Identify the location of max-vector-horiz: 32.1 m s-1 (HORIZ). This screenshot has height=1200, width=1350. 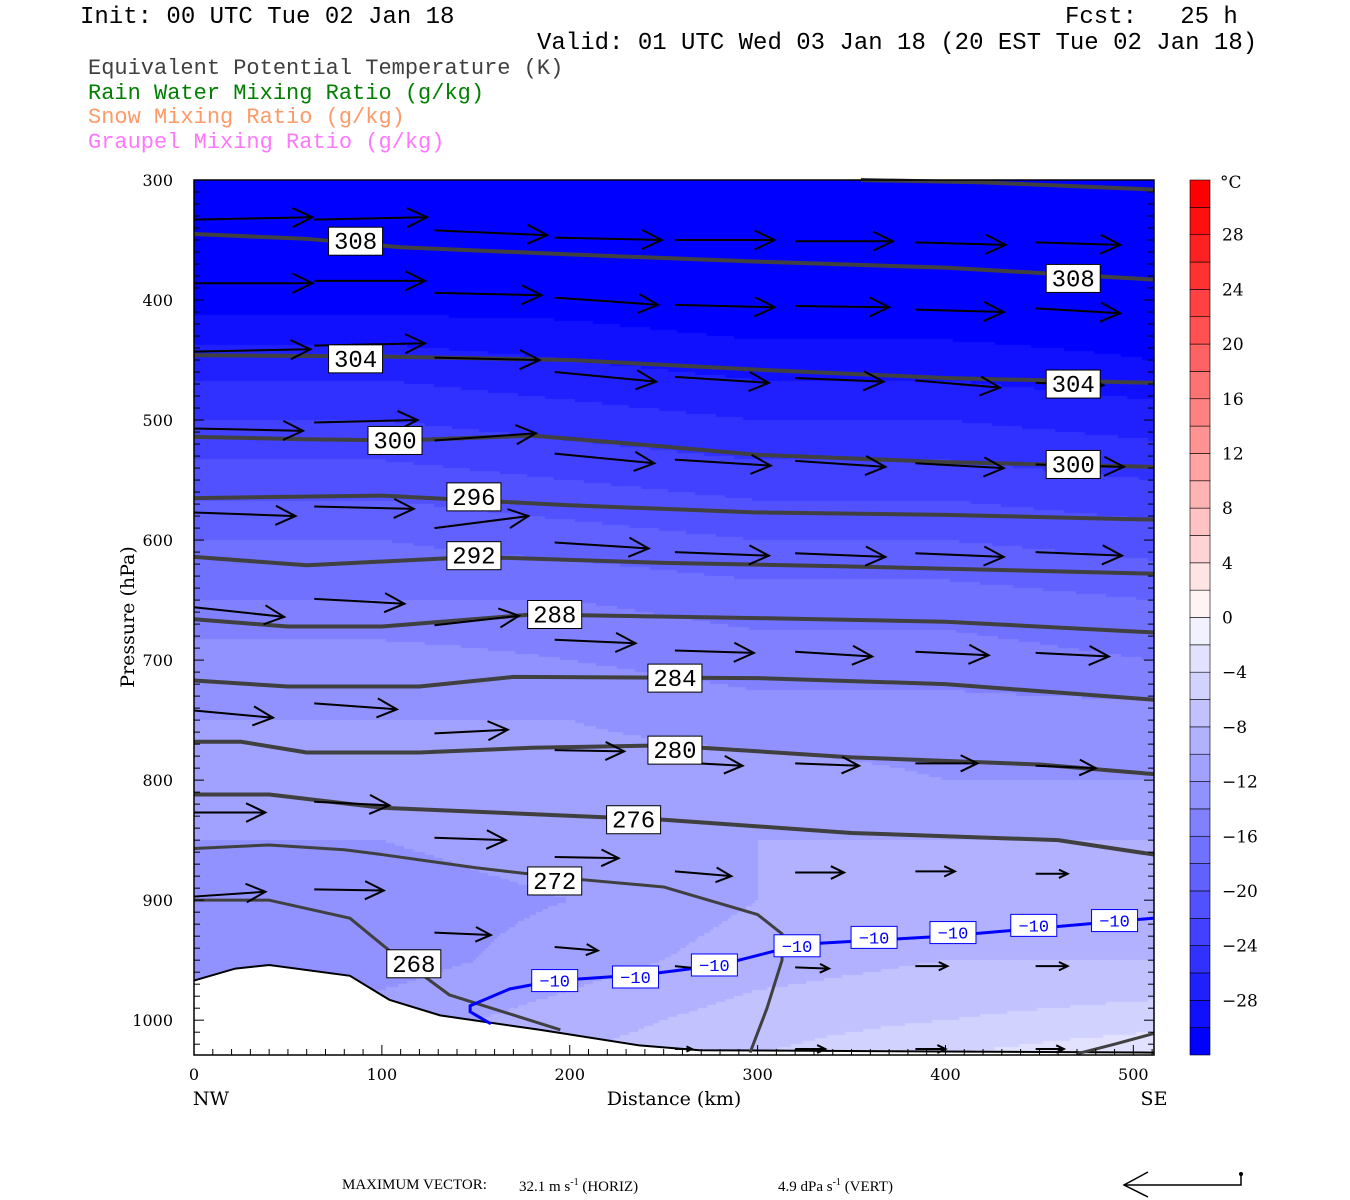
(578, 1186).